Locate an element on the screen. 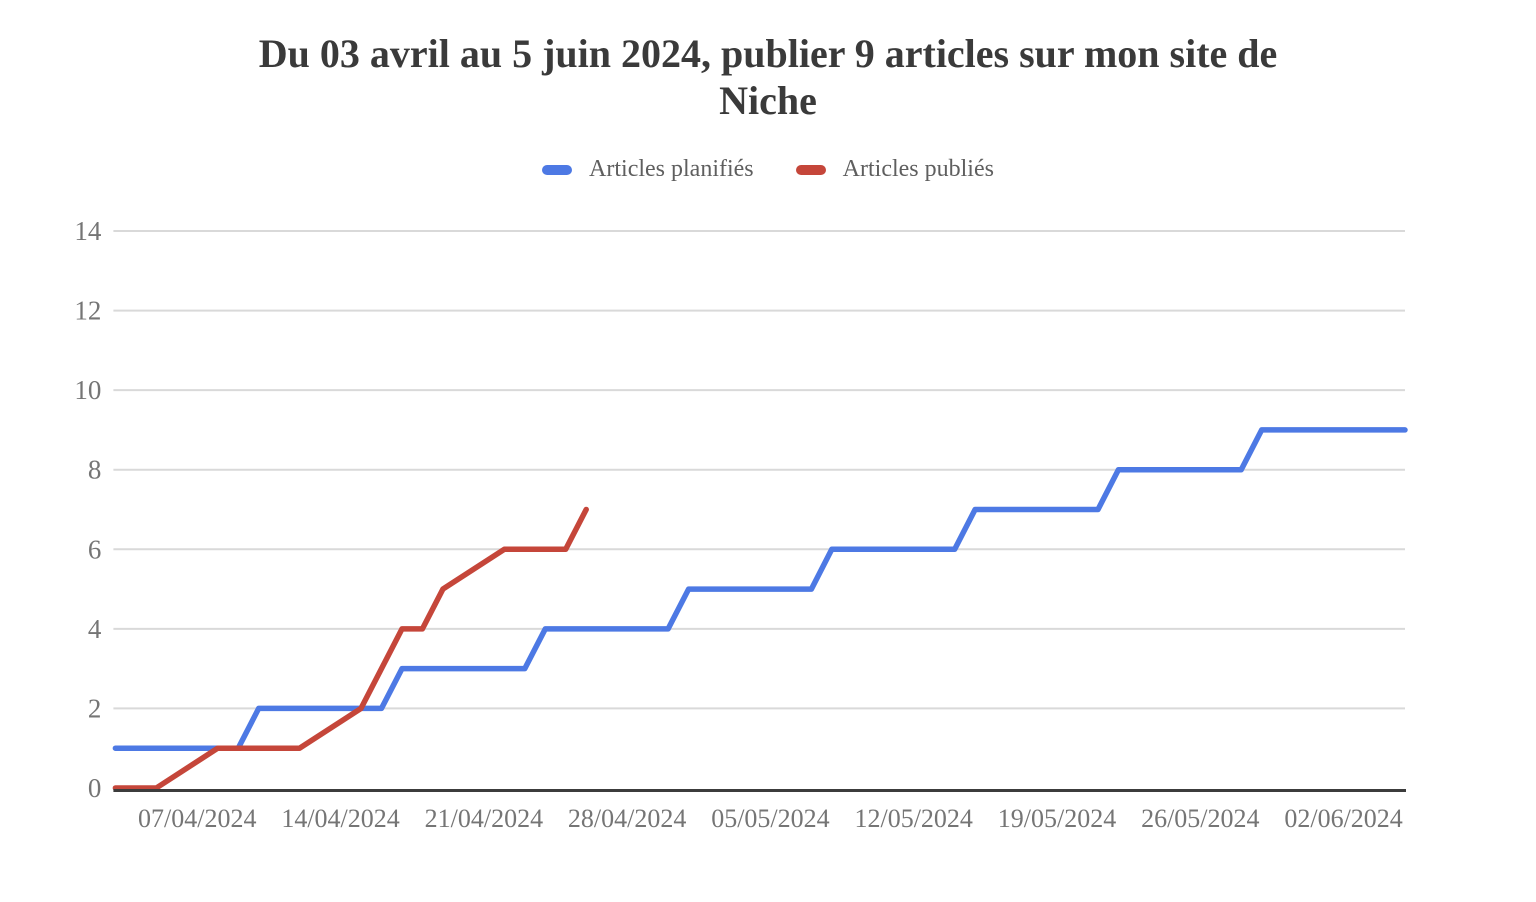 The width and height of the screenshot is (1536, 902). x-axis-tick-label: 05/05/2024 is located at coordinates (770, 818).